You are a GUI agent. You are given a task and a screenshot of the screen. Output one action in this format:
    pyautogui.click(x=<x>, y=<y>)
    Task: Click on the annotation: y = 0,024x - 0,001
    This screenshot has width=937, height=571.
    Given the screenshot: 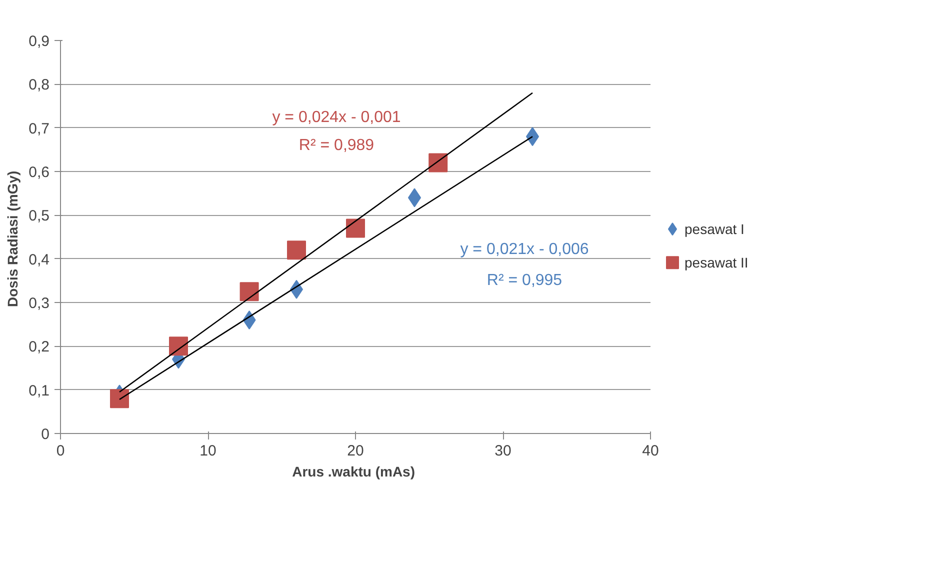 What is the action you would take?
    pyautogui.click(x=336, y=117)
    